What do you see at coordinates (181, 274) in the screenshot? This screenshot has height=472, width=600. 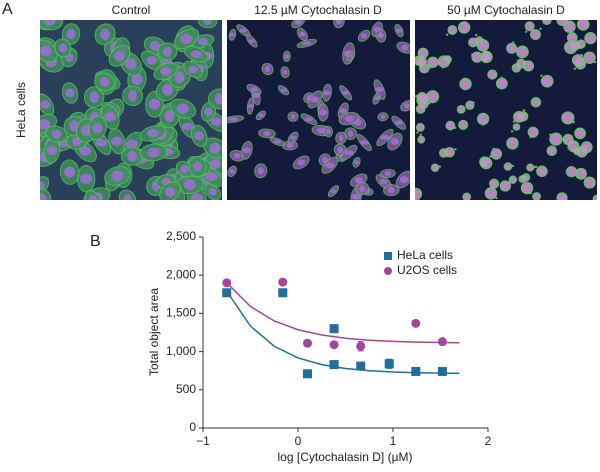 I see `y-tick-label: 2,000` at bounding box center [181, 274].